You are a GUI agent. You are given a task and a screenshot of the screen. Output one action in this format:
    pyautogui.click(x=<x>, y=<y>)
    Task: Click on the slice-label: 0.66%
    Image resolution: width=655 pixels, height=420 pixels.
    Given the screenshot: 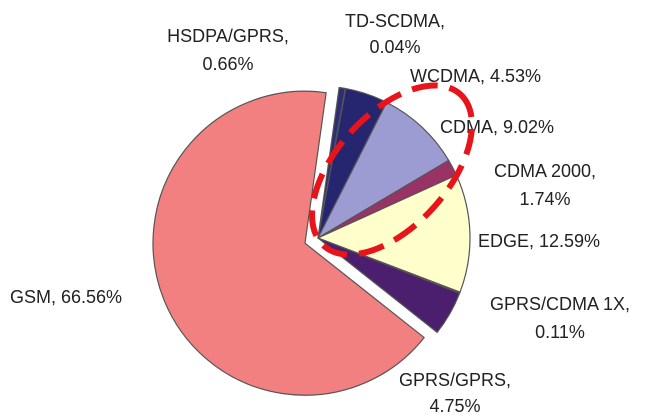 What is the action you would take?
    pyautogui.click(x=227, y=64)
    